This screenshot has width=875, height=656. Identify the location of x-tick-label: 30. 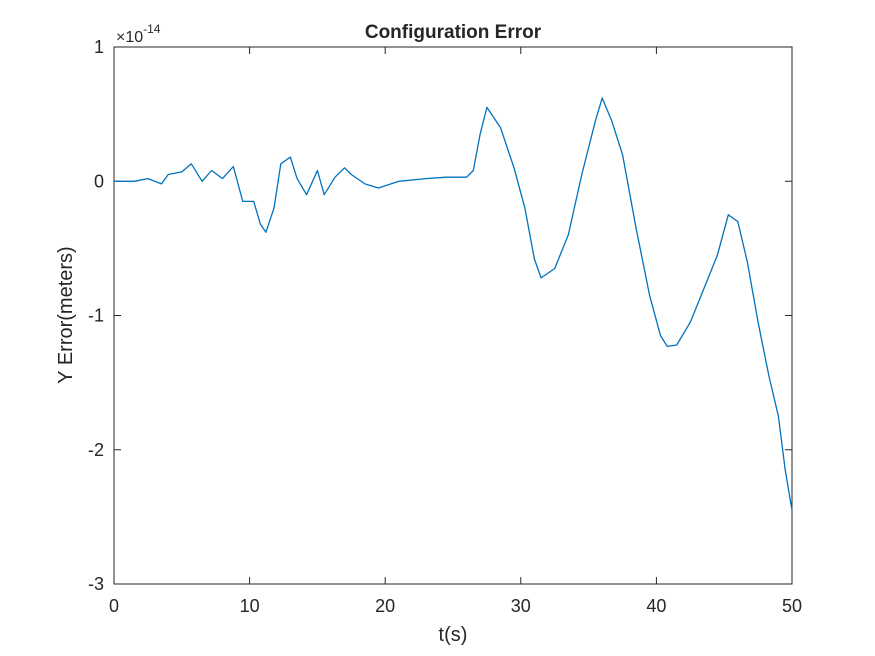
(521, 606).